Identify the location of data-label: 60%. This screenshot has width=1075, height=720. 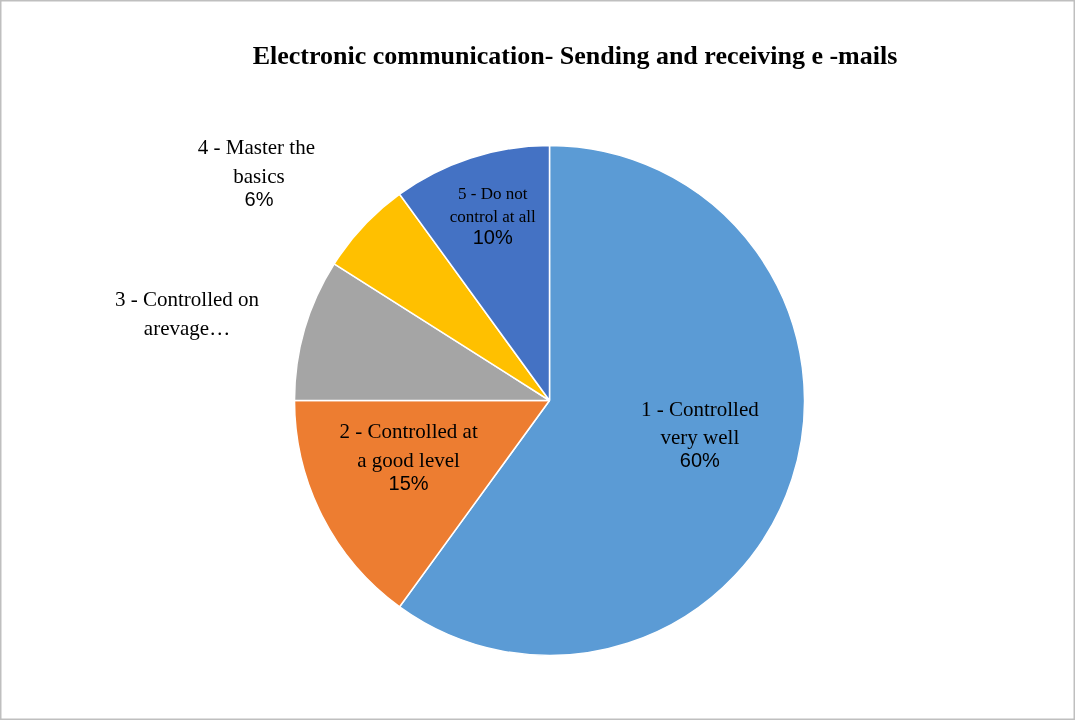
(700, 460).